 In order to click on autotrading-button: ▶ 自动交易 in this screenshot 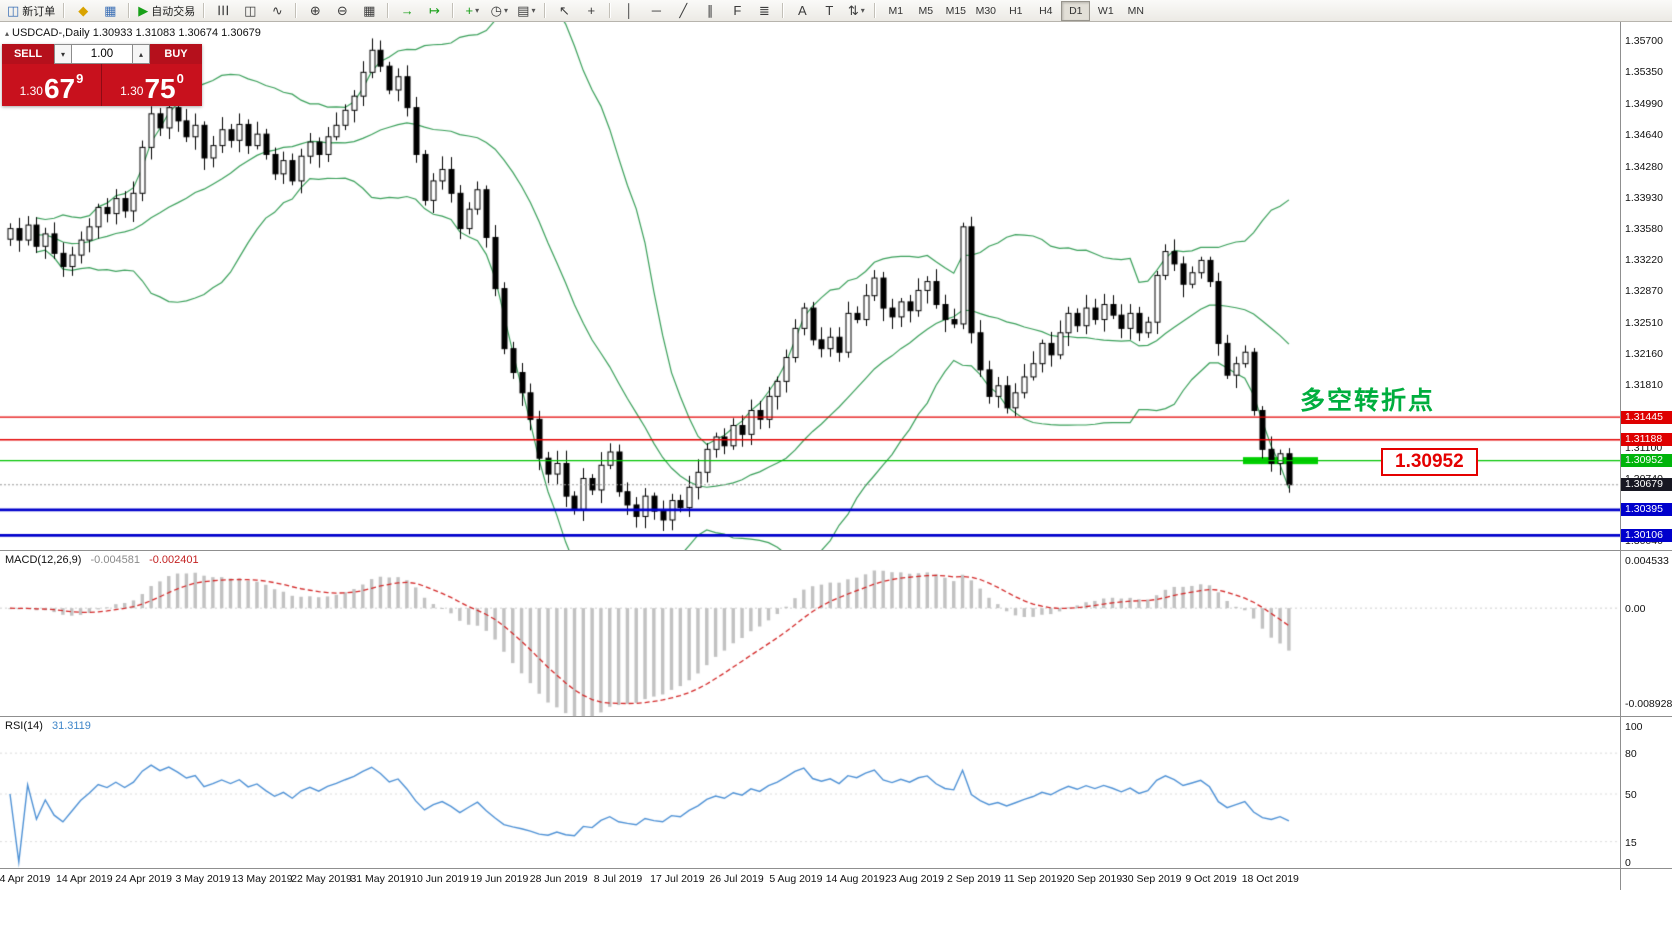, I will do `click(166, 11)`.